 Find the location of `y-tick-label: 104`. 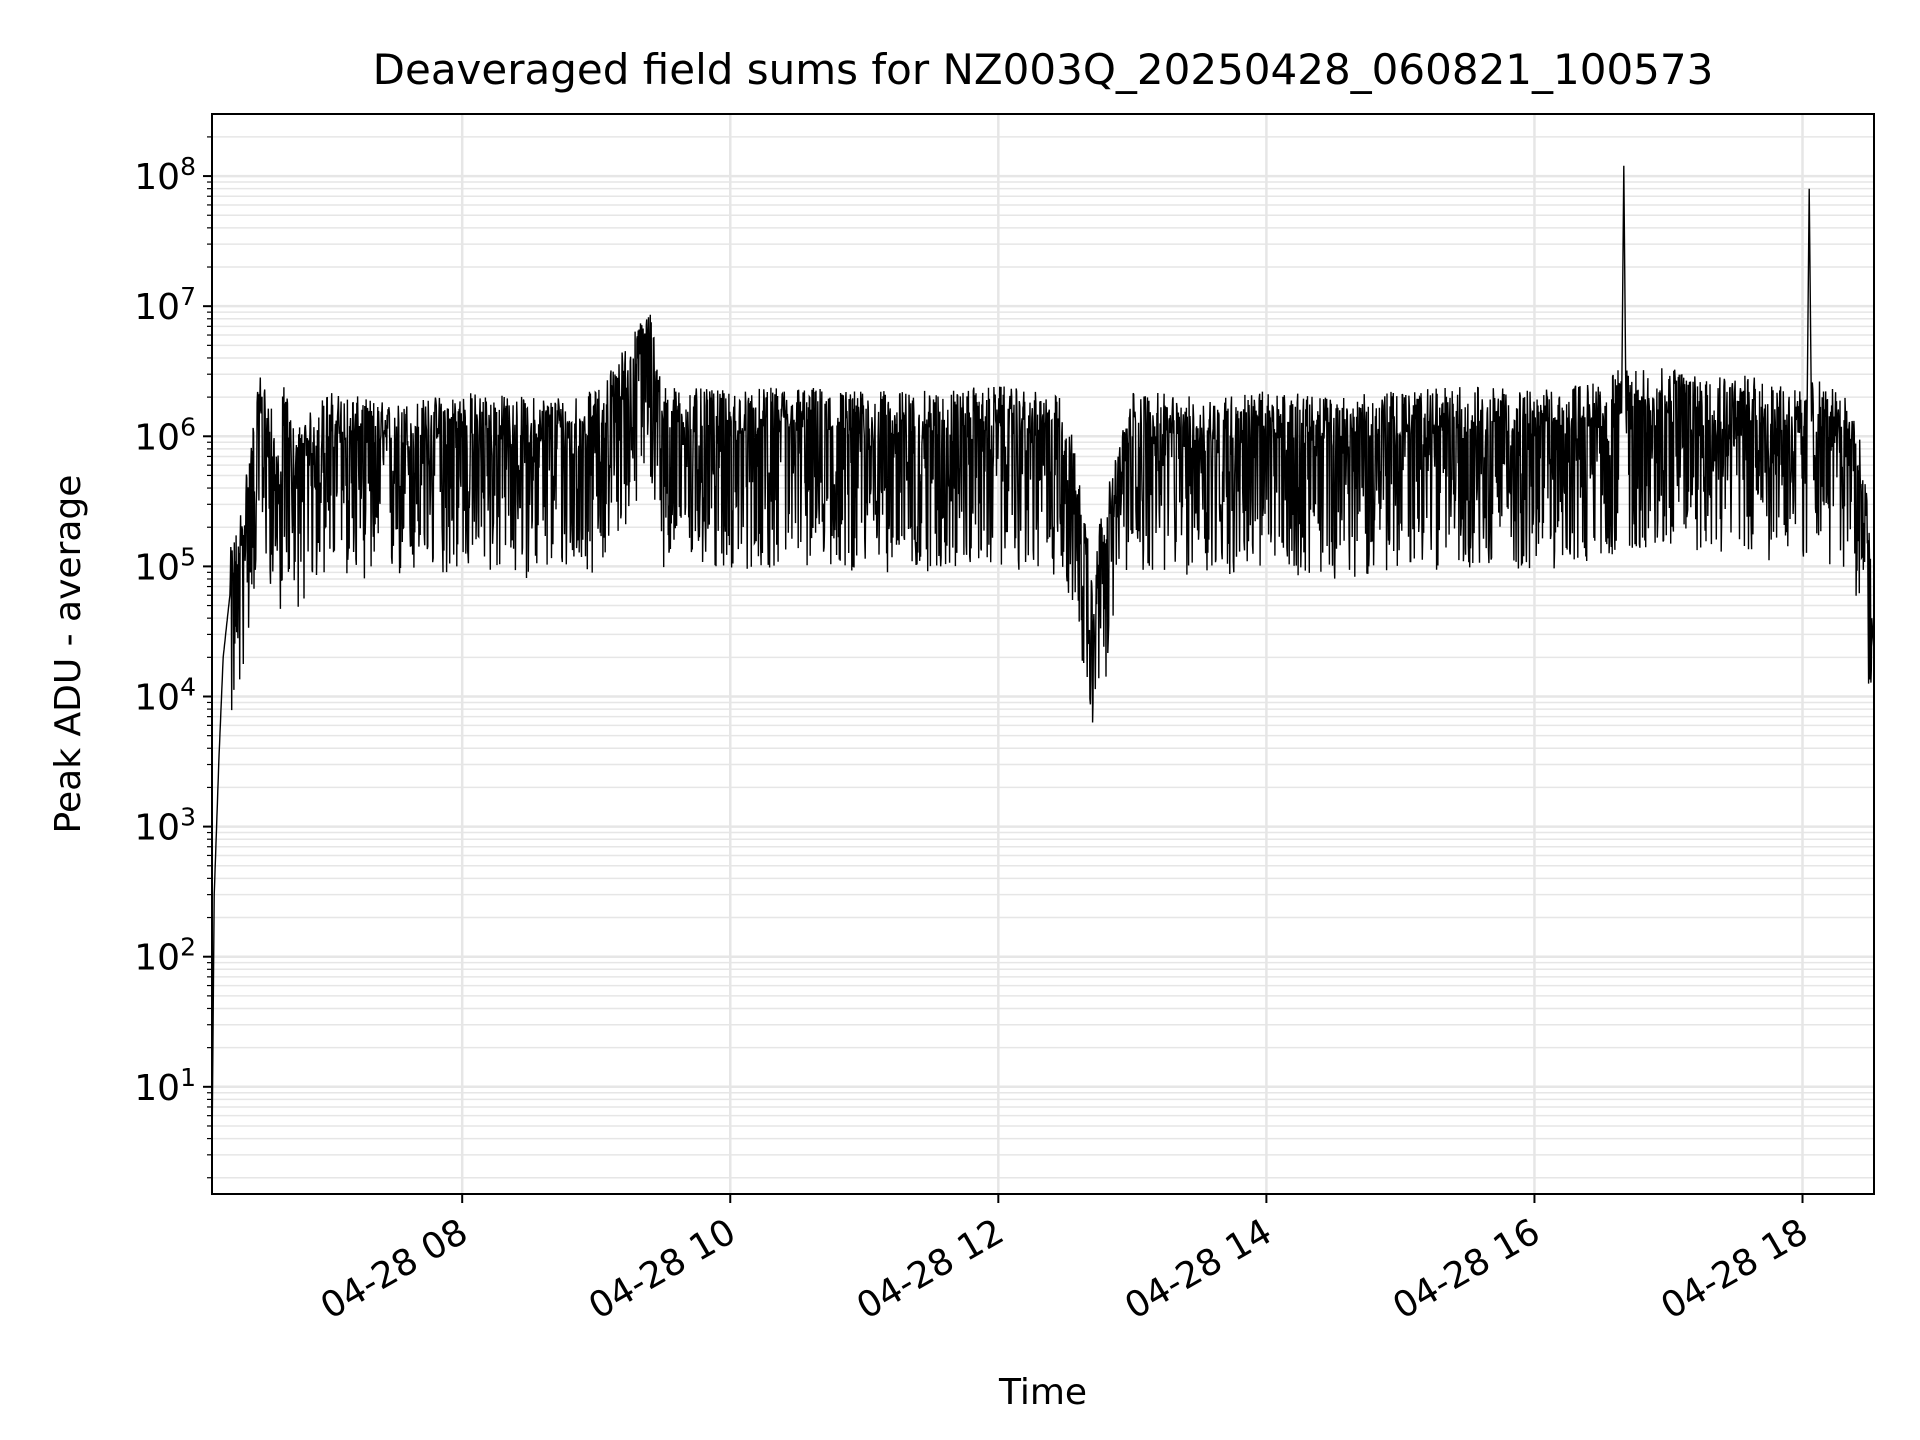

y-tick-label: 104 is located at coordinates (165, 695).